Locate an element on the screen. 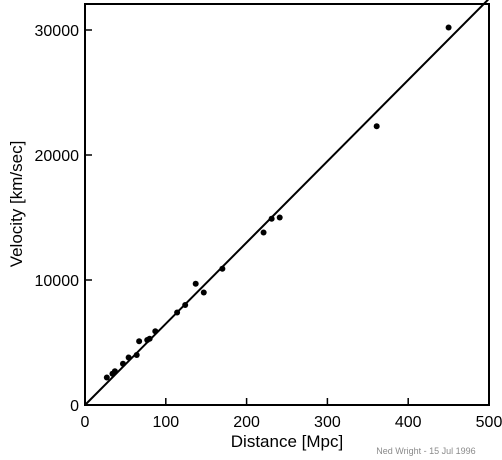 The height and width of the screenshot is (460, 502). x-tick-label: 500 is located at coordinates (489, 422).